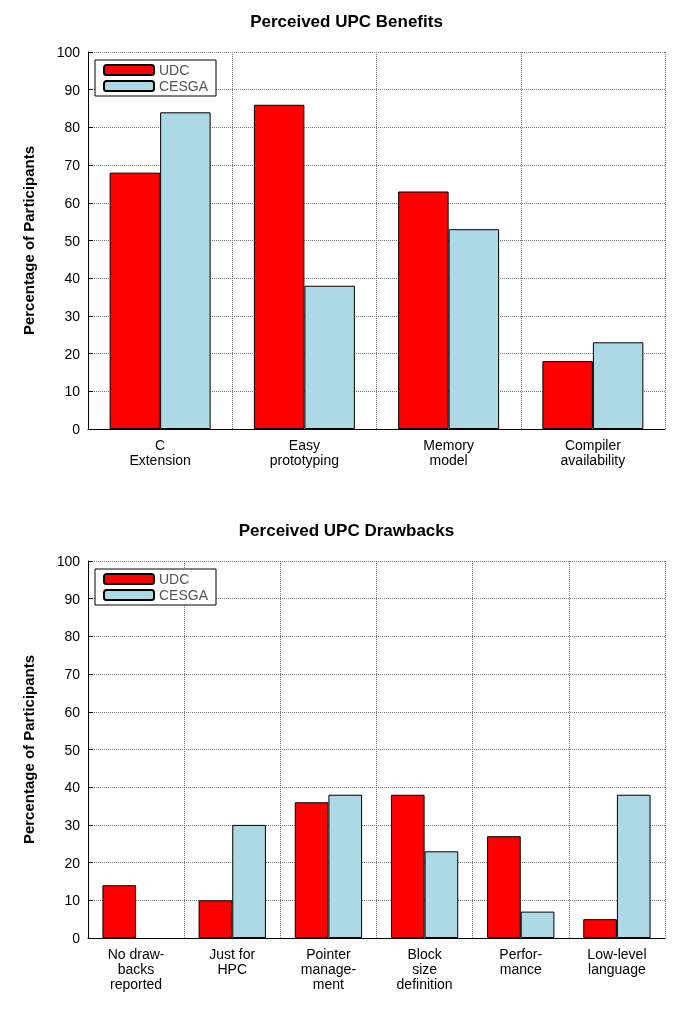 The height and width of the screenshot is (1034, 693). Describe the element at coordinates (328, 968) in the screenshot. I see `x-tick-label: Pointer manage- ment` at that location.